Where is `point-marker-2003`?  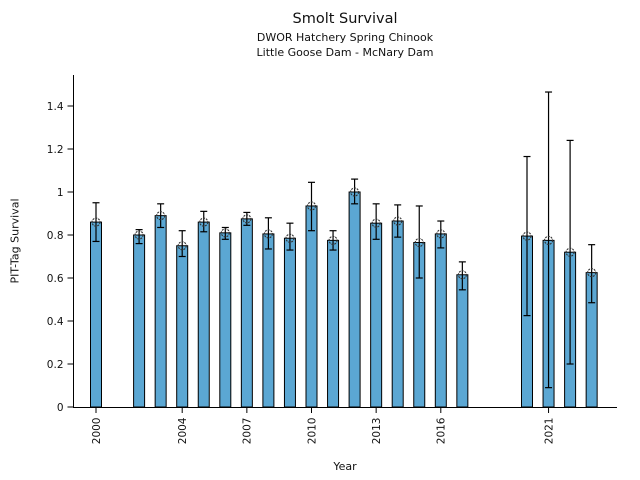 point-marker-2003 is located at coordinates (161, 216).